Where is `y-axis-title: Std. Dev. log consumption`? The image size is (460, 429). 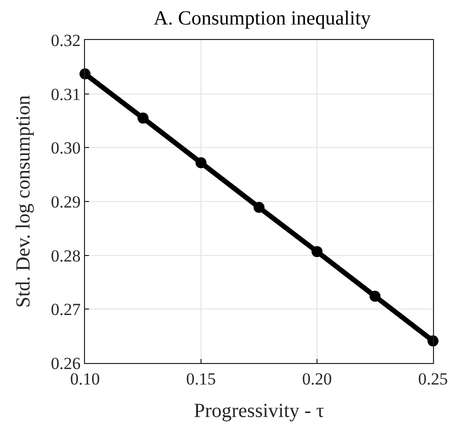 y-axis-title: Std. Dev. log consumption is located at coordinates (23, 201).